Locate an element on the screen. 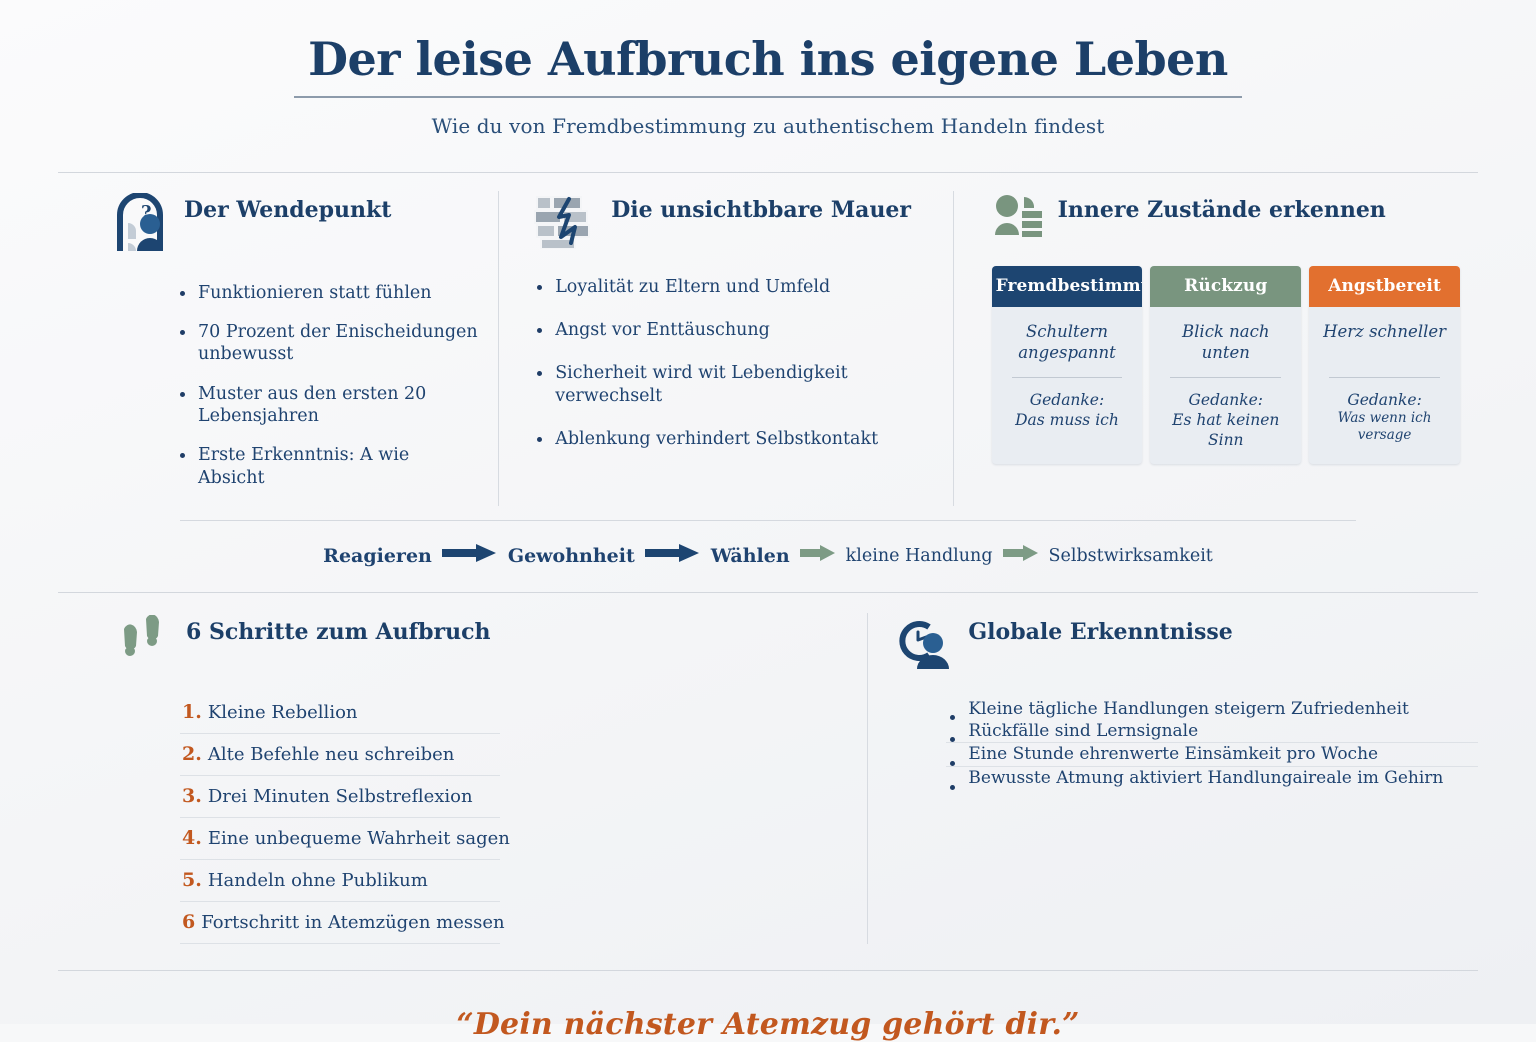  flow-step-label: Selbstwirksamkeit is located at coordinates (1130, 555).